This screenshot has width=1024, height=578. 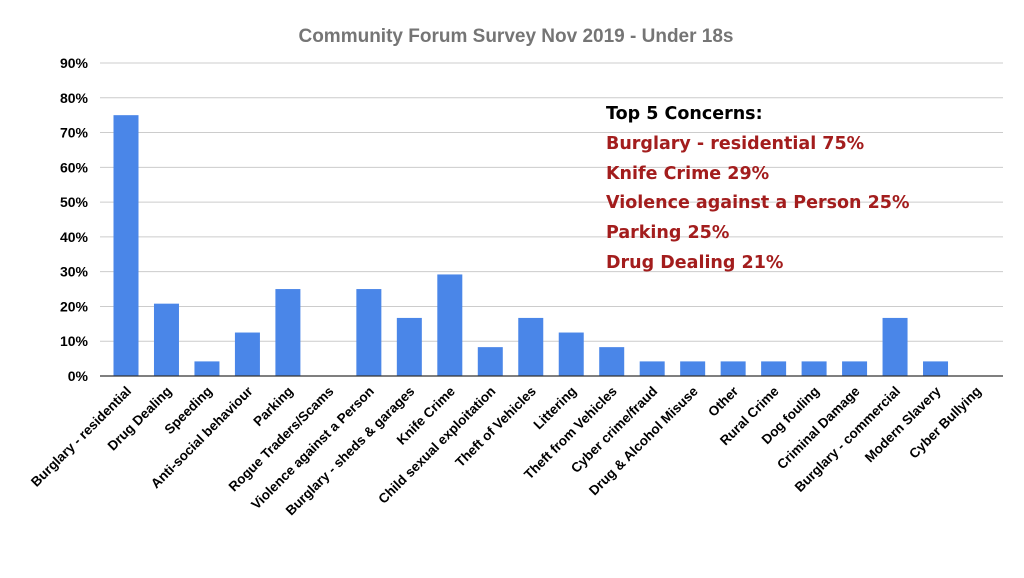 I want to click on top-concern-item: Drug Dealing 21%, so click(x=695, y=262).